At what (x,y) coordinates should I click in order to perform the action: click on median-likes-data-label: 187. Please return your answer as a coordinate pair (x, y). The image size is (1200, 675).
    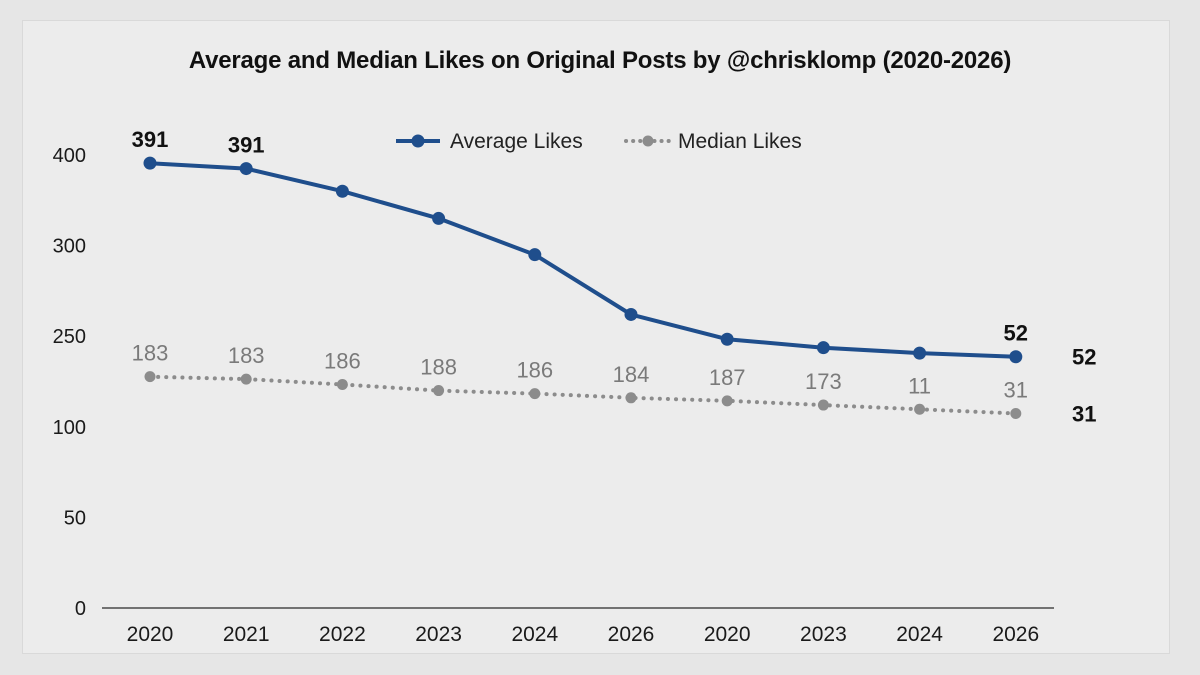
    Looking at the image, I should click on (727, 377).